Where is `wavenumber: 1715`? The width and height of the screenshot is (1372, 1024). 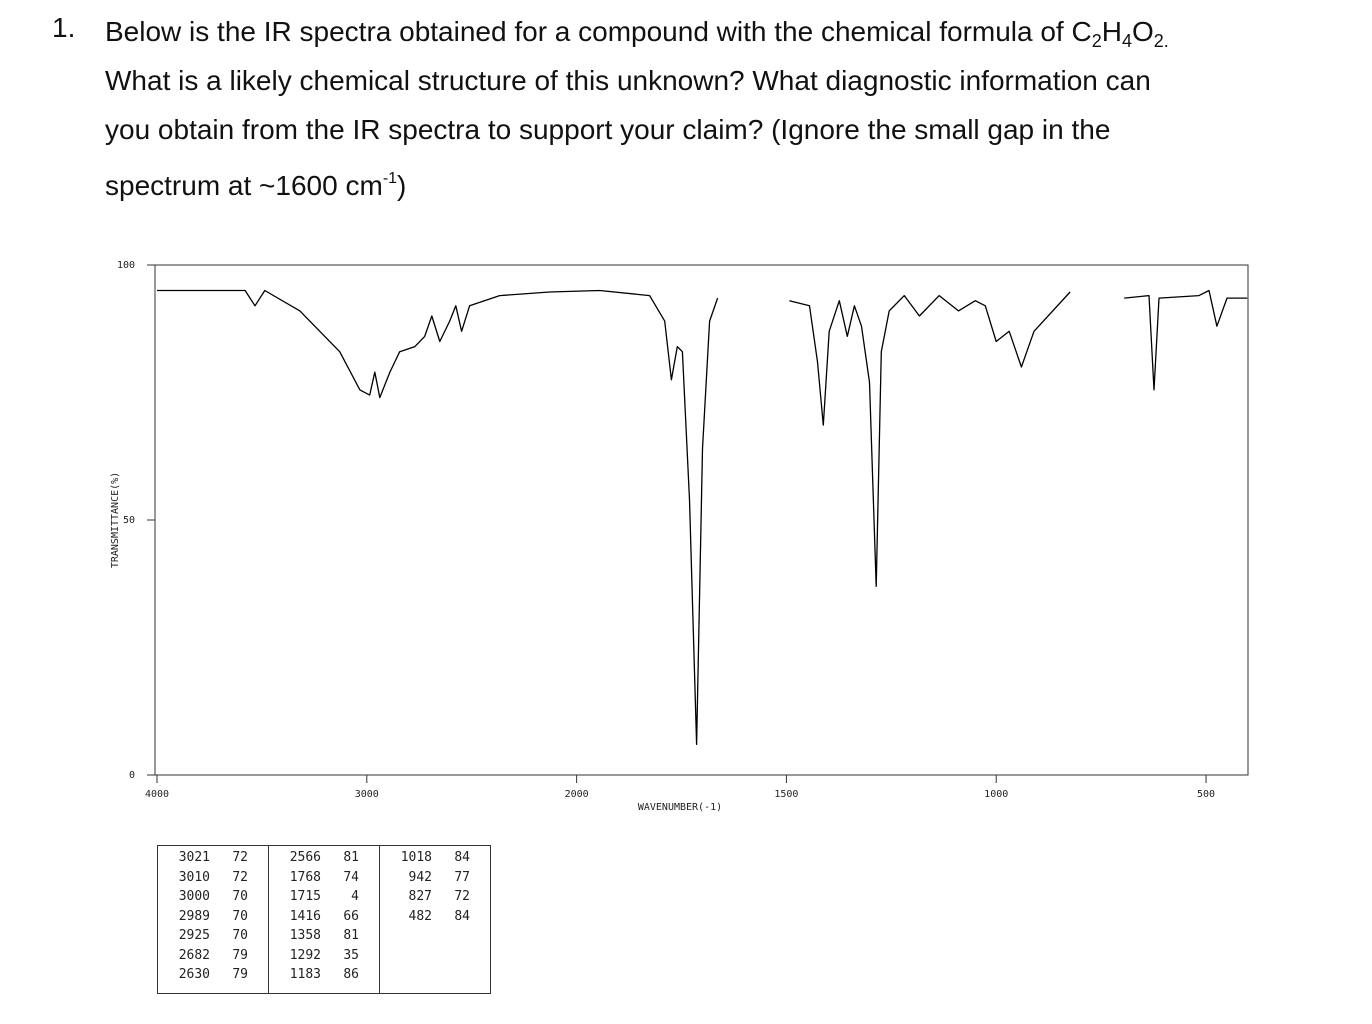
wavenumber: 1715 is located at coordinates (305, 896).